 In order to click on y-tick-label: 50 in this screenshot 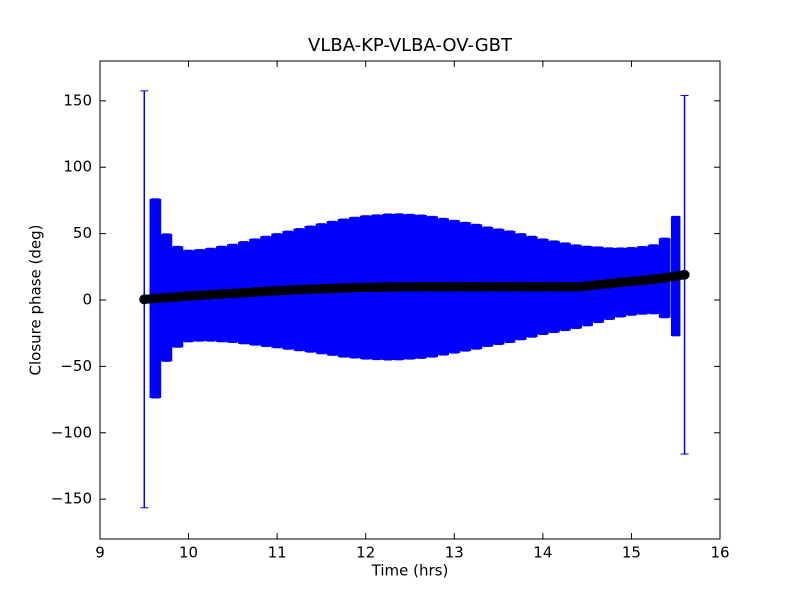, I will do `click(82, 233)`.